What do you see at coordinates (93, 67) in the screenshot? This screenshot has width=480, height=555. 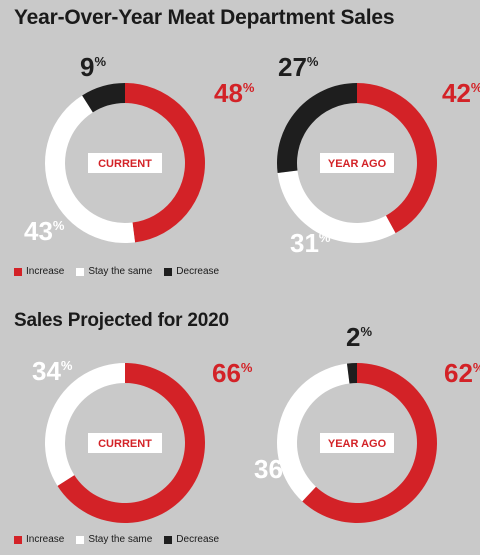 I see `data-label-decrease: 9%` at bounding box center [93, 67].